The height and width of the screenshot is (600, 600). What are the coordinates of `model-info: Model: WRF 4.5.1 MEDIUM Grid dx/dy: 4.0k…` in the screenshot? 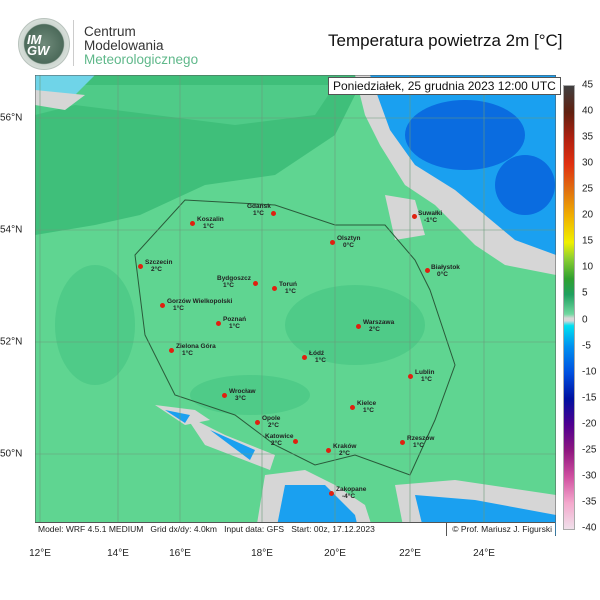 It's located at (206, 529).